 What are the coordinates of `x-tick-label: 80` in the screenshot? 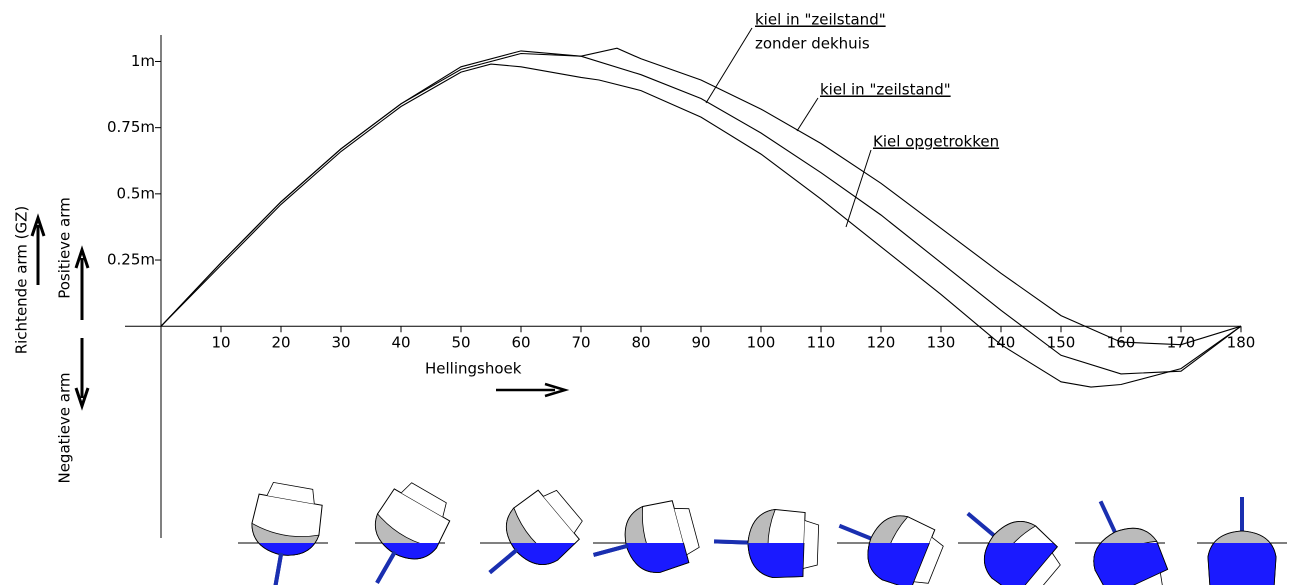 It's located at (640, 343).